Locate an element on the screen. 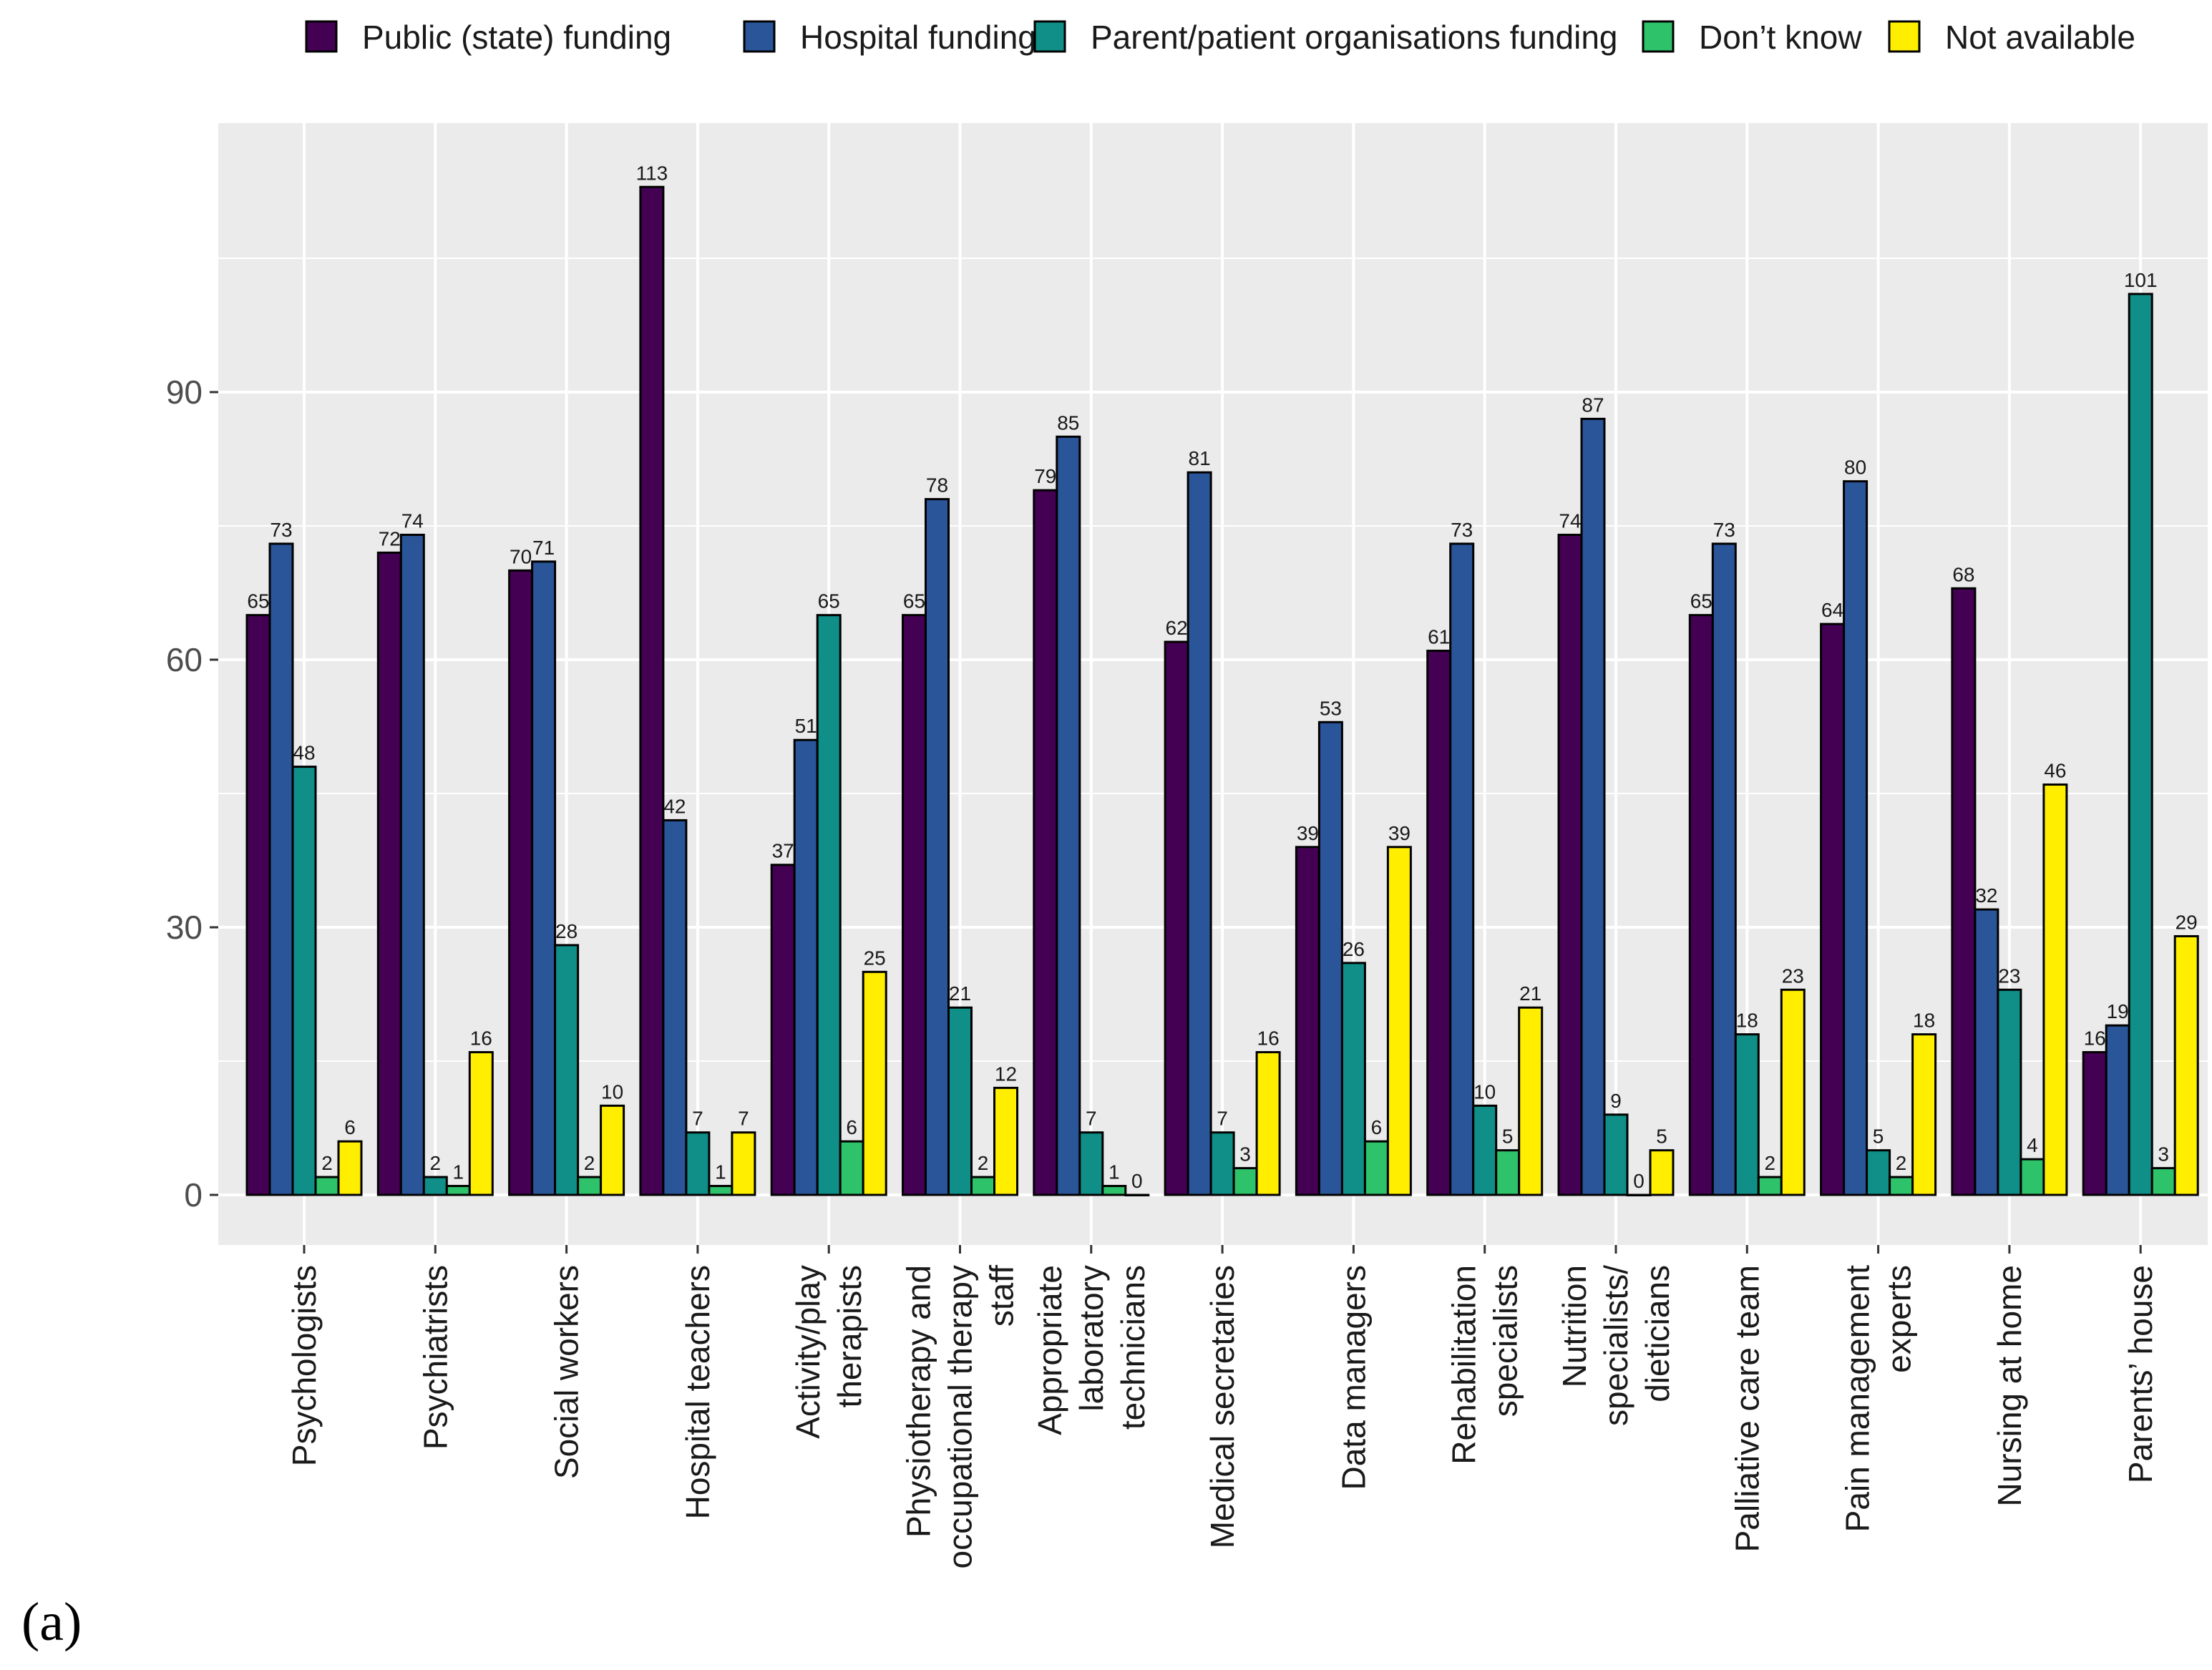  x-tick-label: Pain management experts is located at coordinates (1878, 1399).